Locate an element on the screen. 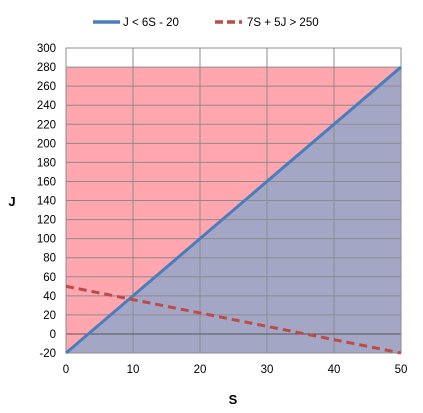  x-tick-label-5: 50 is located at coordinates (401, 370).